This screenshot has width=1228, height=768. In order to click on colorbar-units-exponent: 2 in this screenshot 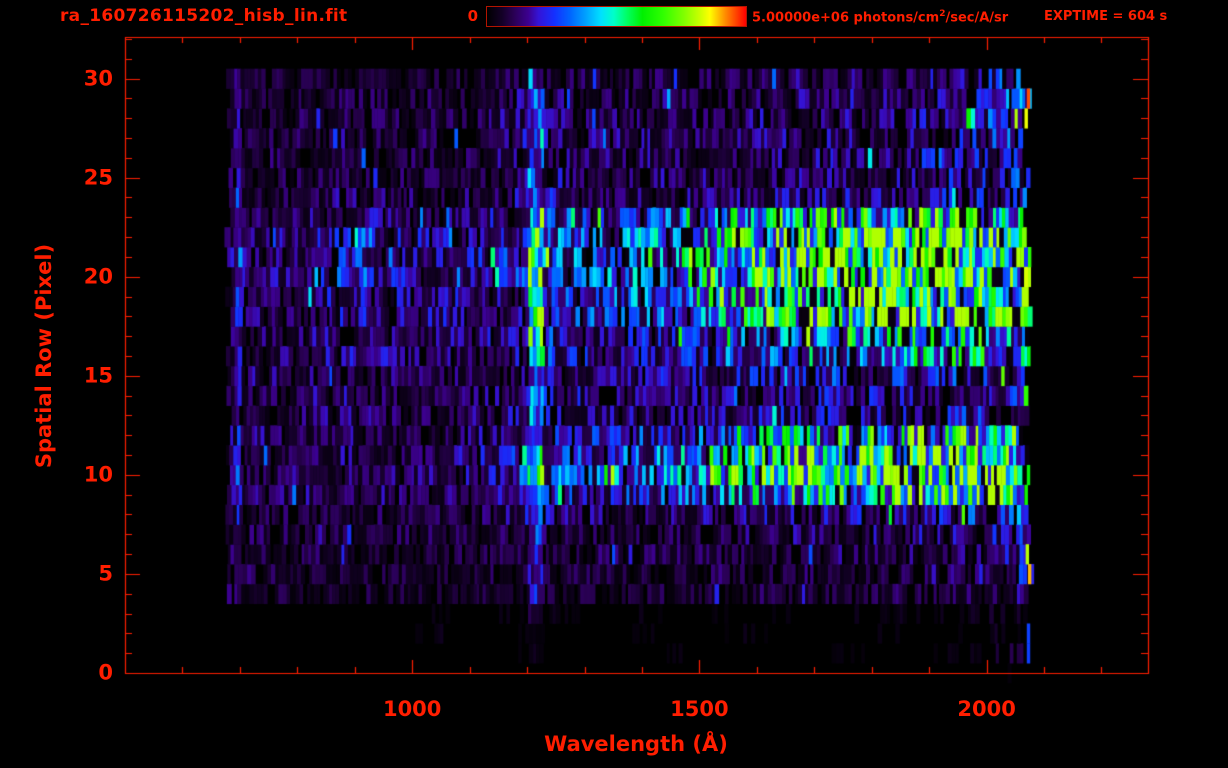, I will do `click(942, 14)`.